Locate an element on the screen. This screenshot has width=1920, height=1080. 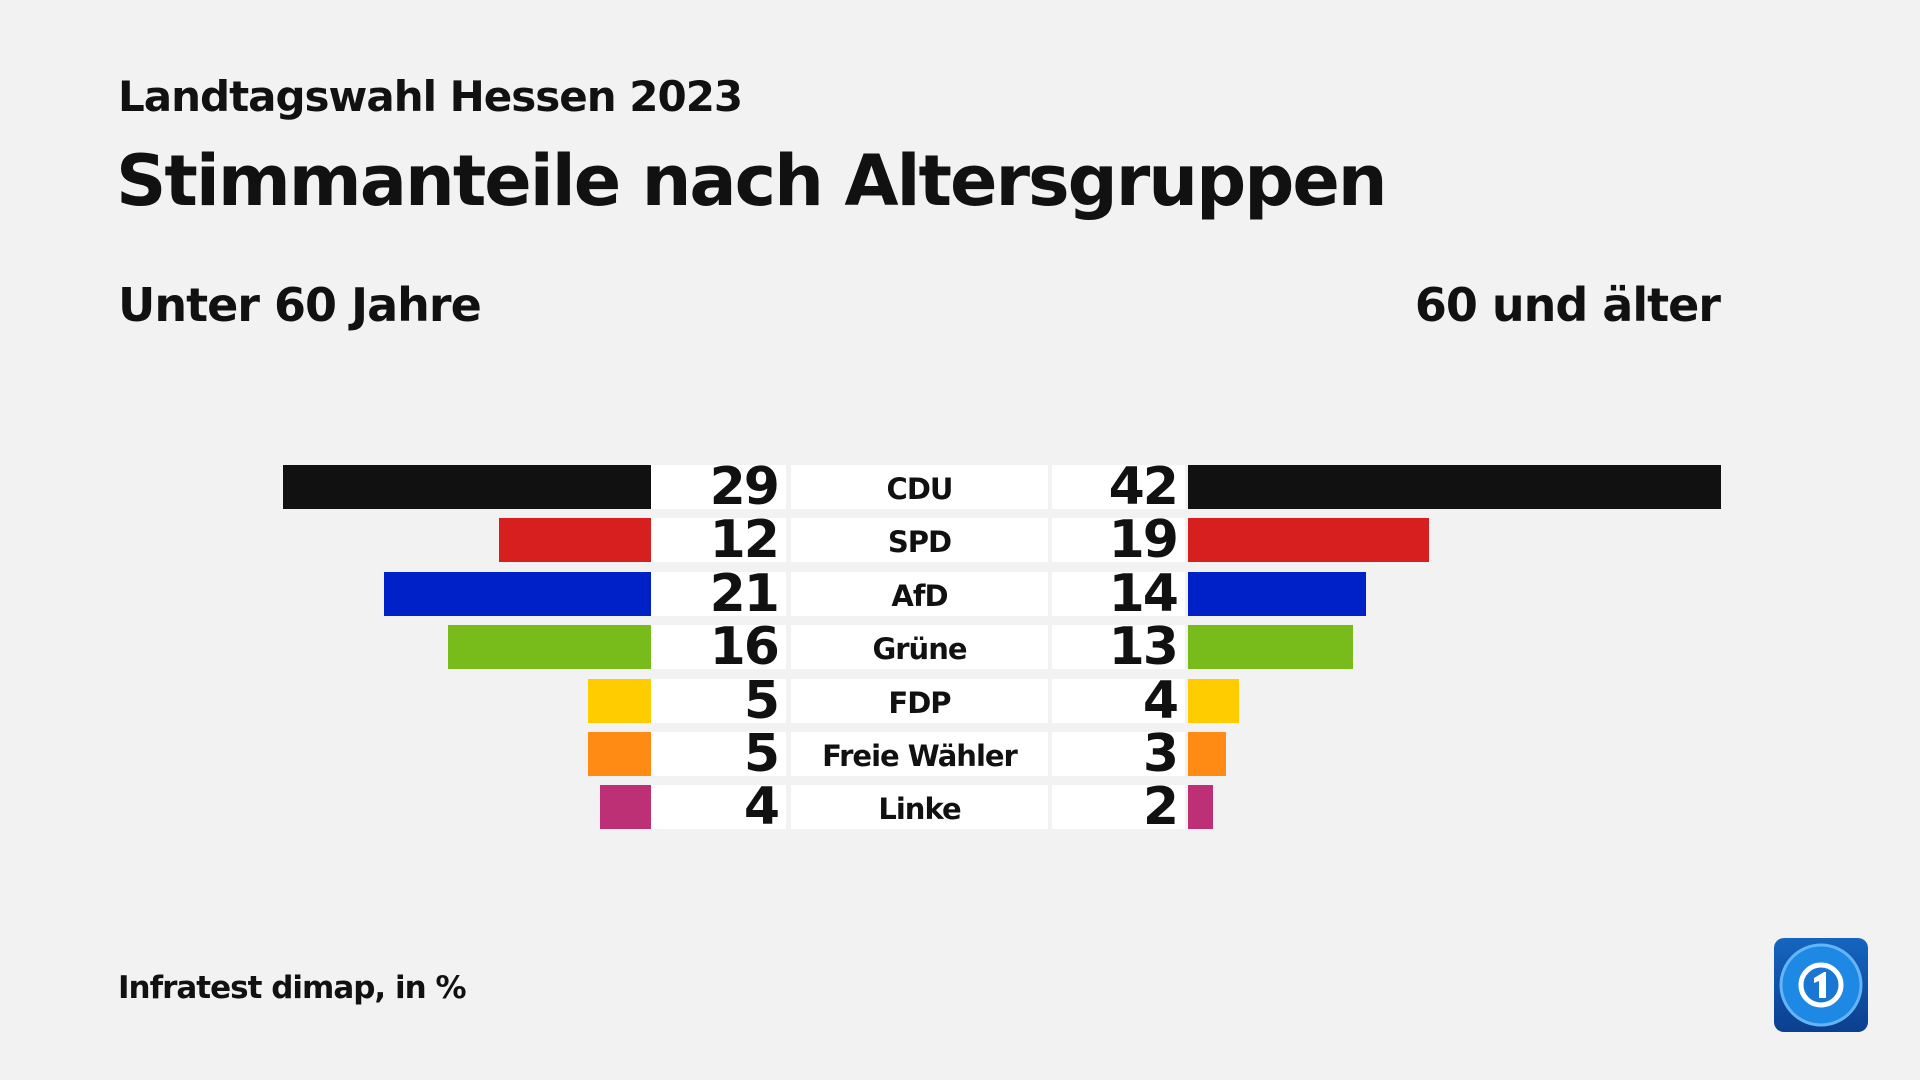
value-left-6: 4 is located at coordinates (718, 807).